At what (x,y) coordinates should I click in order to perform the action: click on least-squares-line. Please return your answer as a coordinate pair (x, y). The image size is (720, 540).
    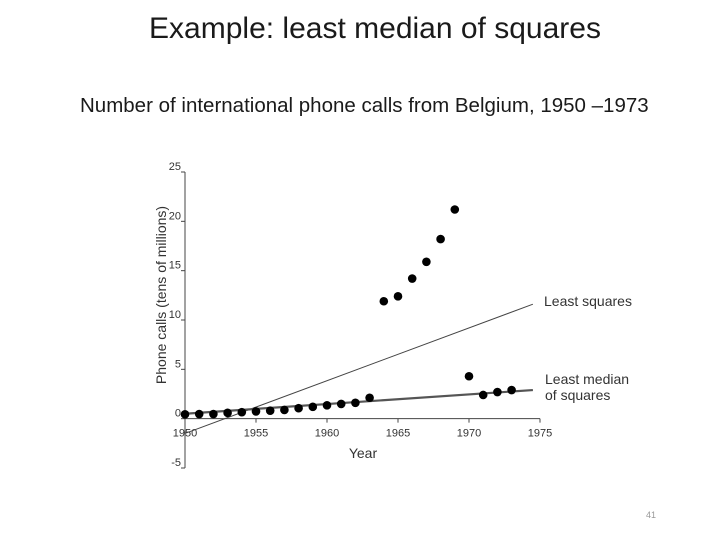
    Looking at the image, I should click on (359, 368).